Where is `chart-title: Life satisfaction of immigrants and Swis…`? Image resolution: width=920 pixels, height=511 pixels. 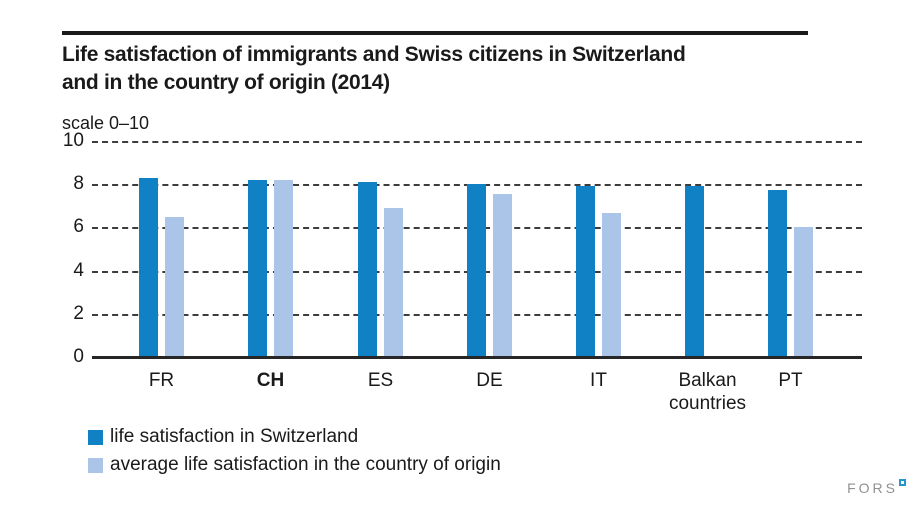
chart-title: Life satisfaction of immigrants and Swis… is located at coordinates (442, 69).